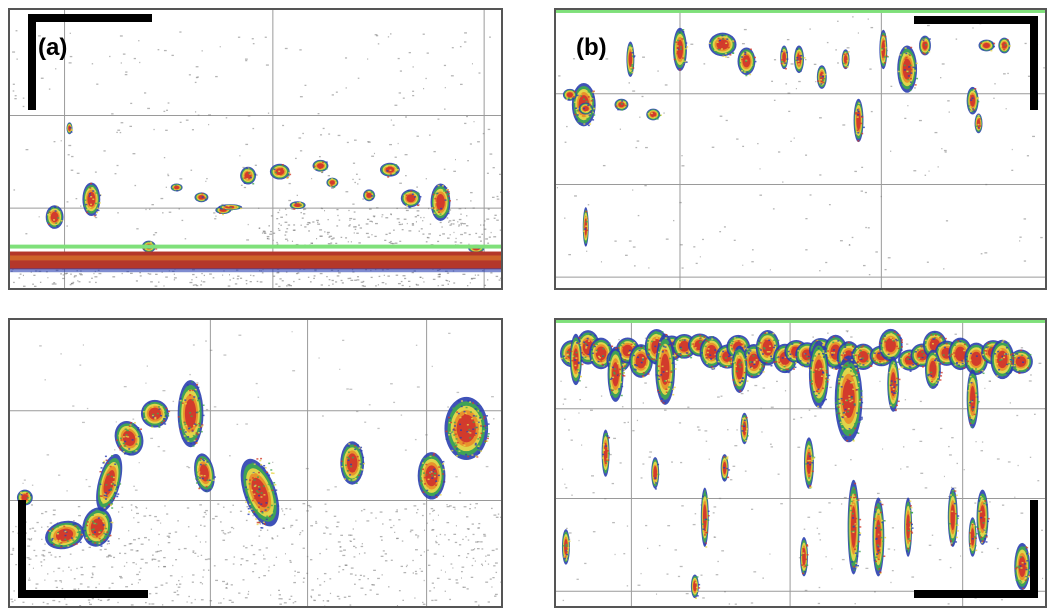 This screenshot has width=1047, height=608. Describe the element at coordinates (253, 465) in the screenshot. I see `fish-schools` at that location.